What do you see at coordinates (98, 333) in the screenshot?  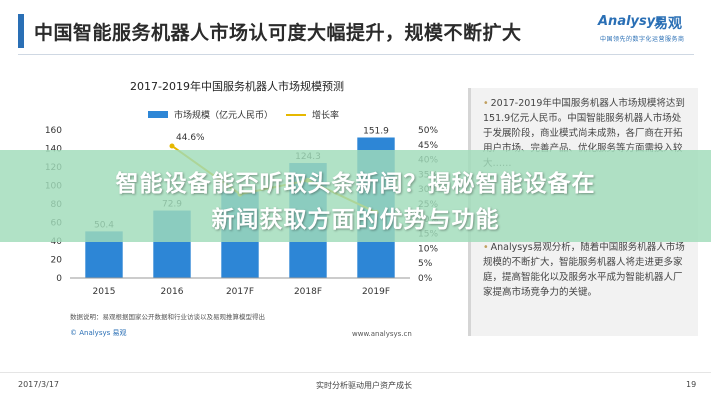 I see `chart-footer-logo: © Analysys 易观` at bounding box center [98, 333].